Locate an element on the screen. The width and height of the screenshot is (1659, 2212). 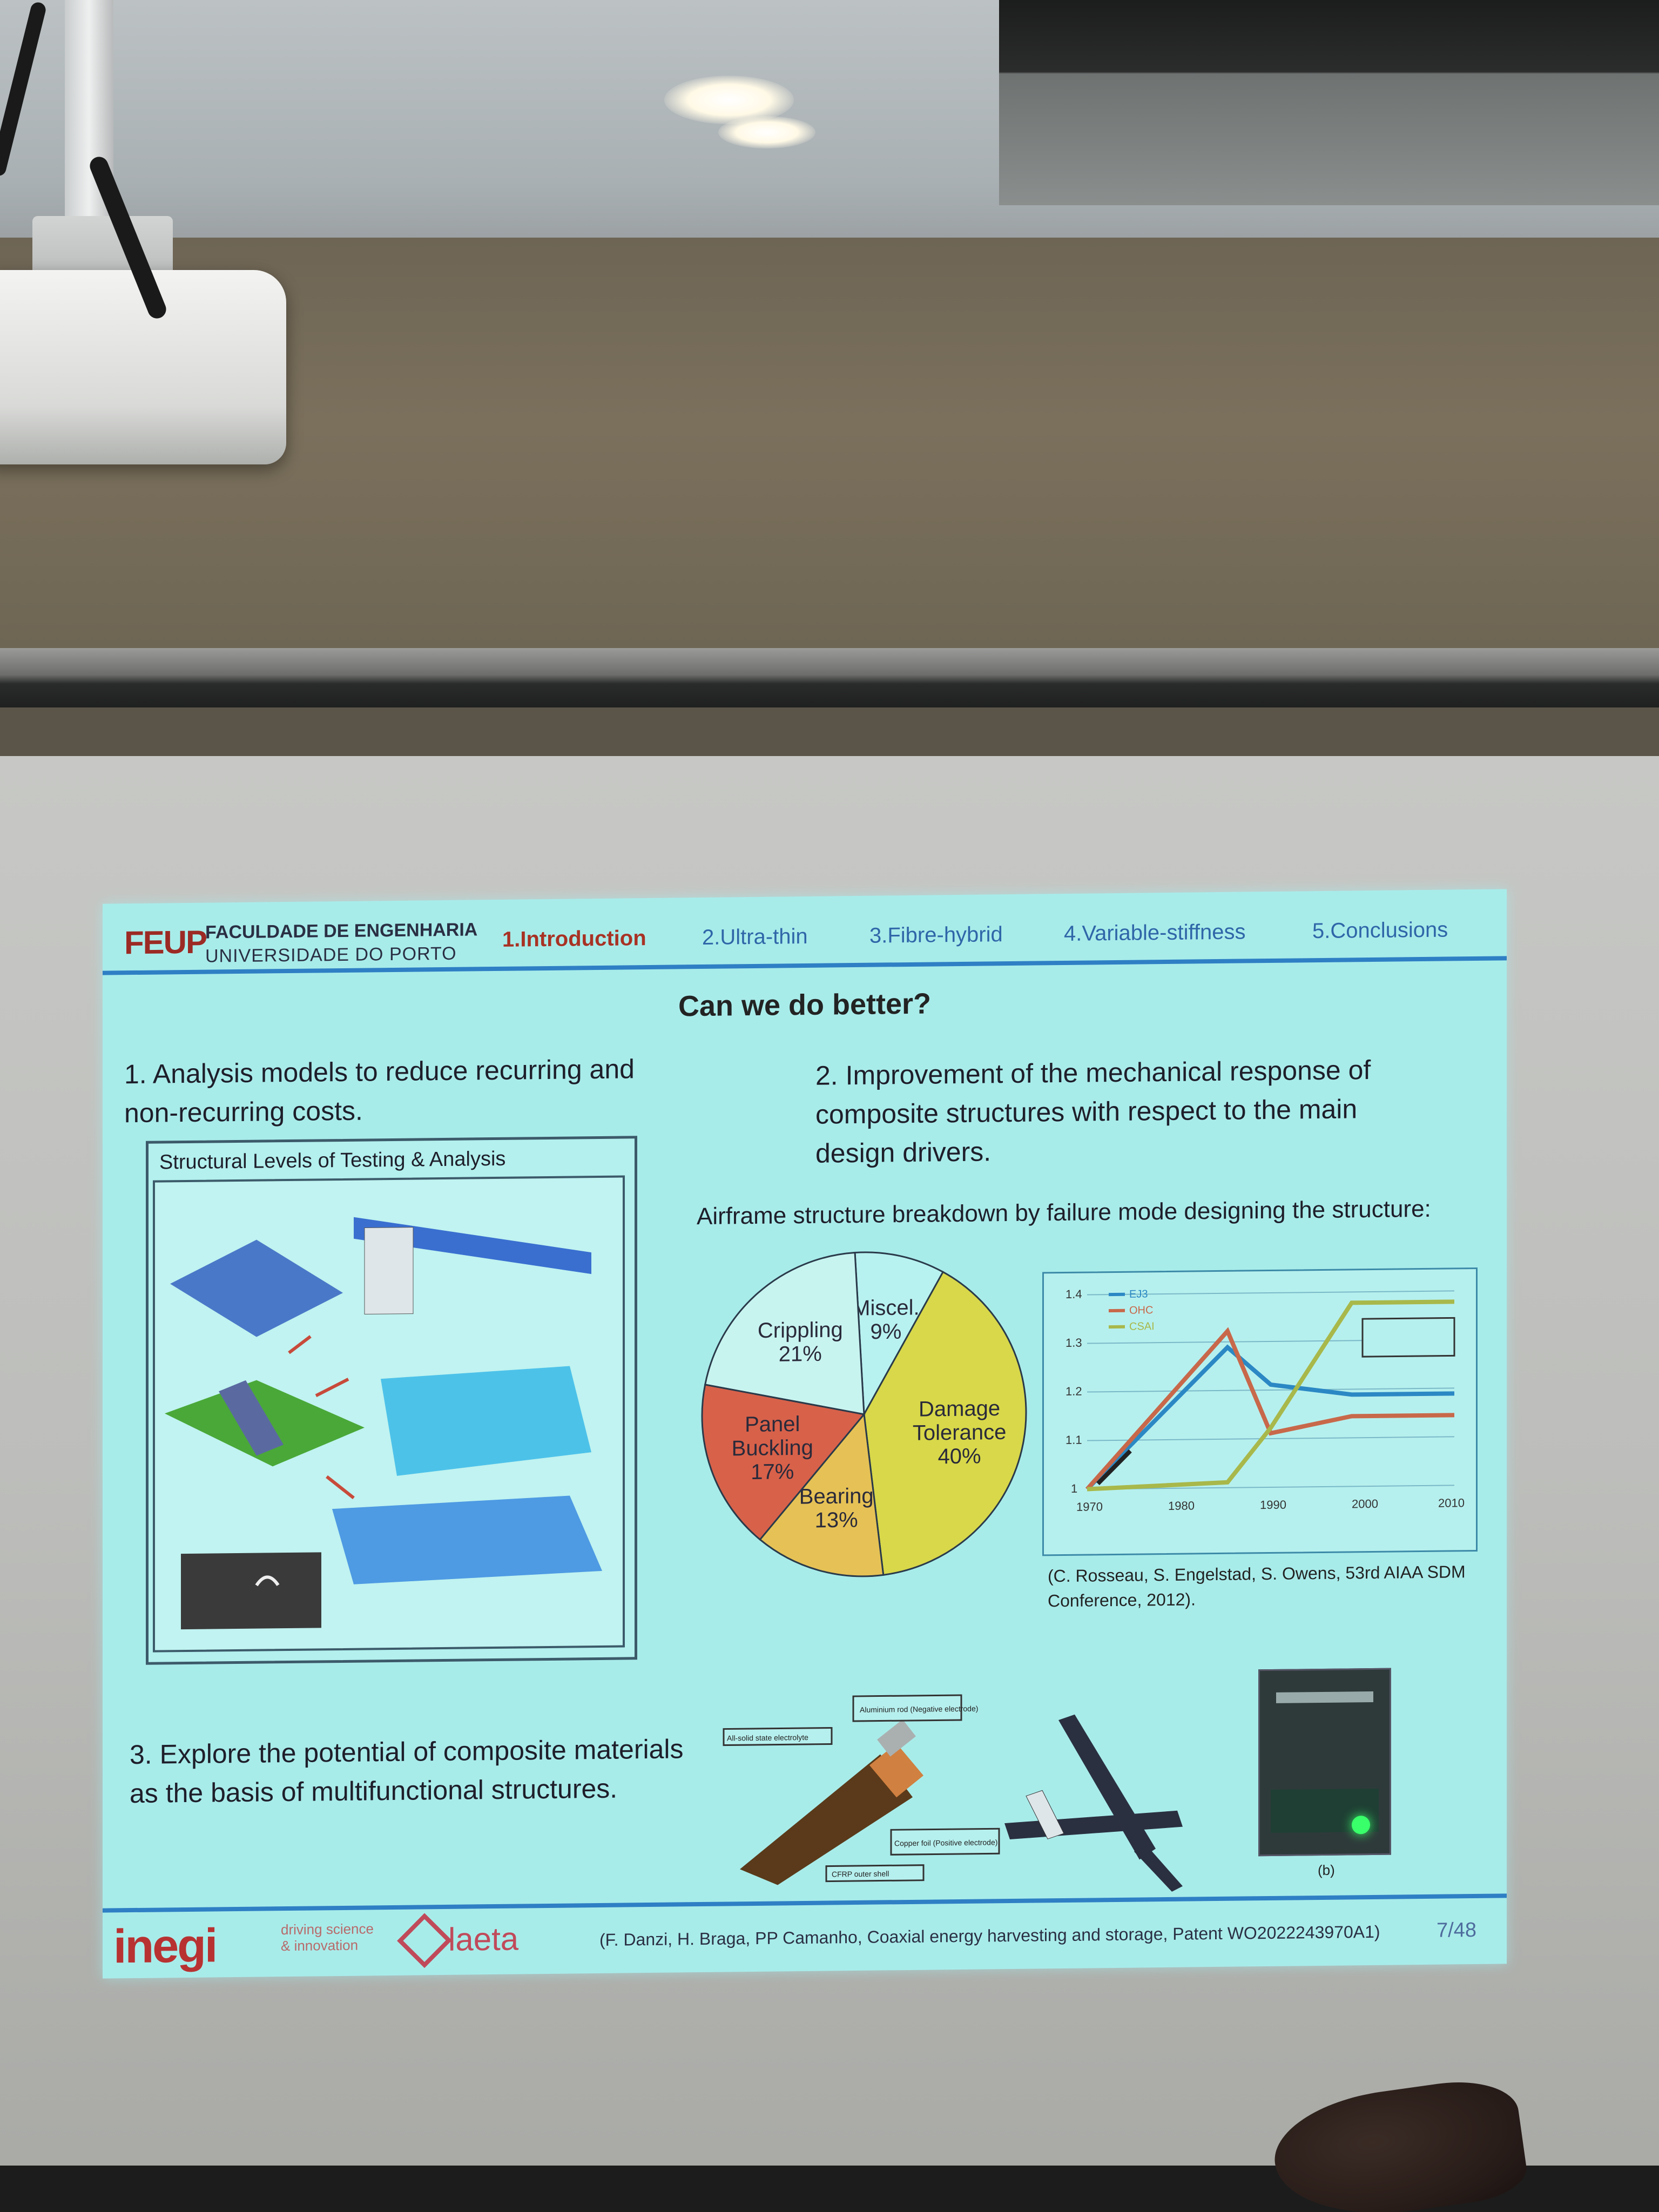
legend-entry: CSAI is located at coordinates (1142, 1326).